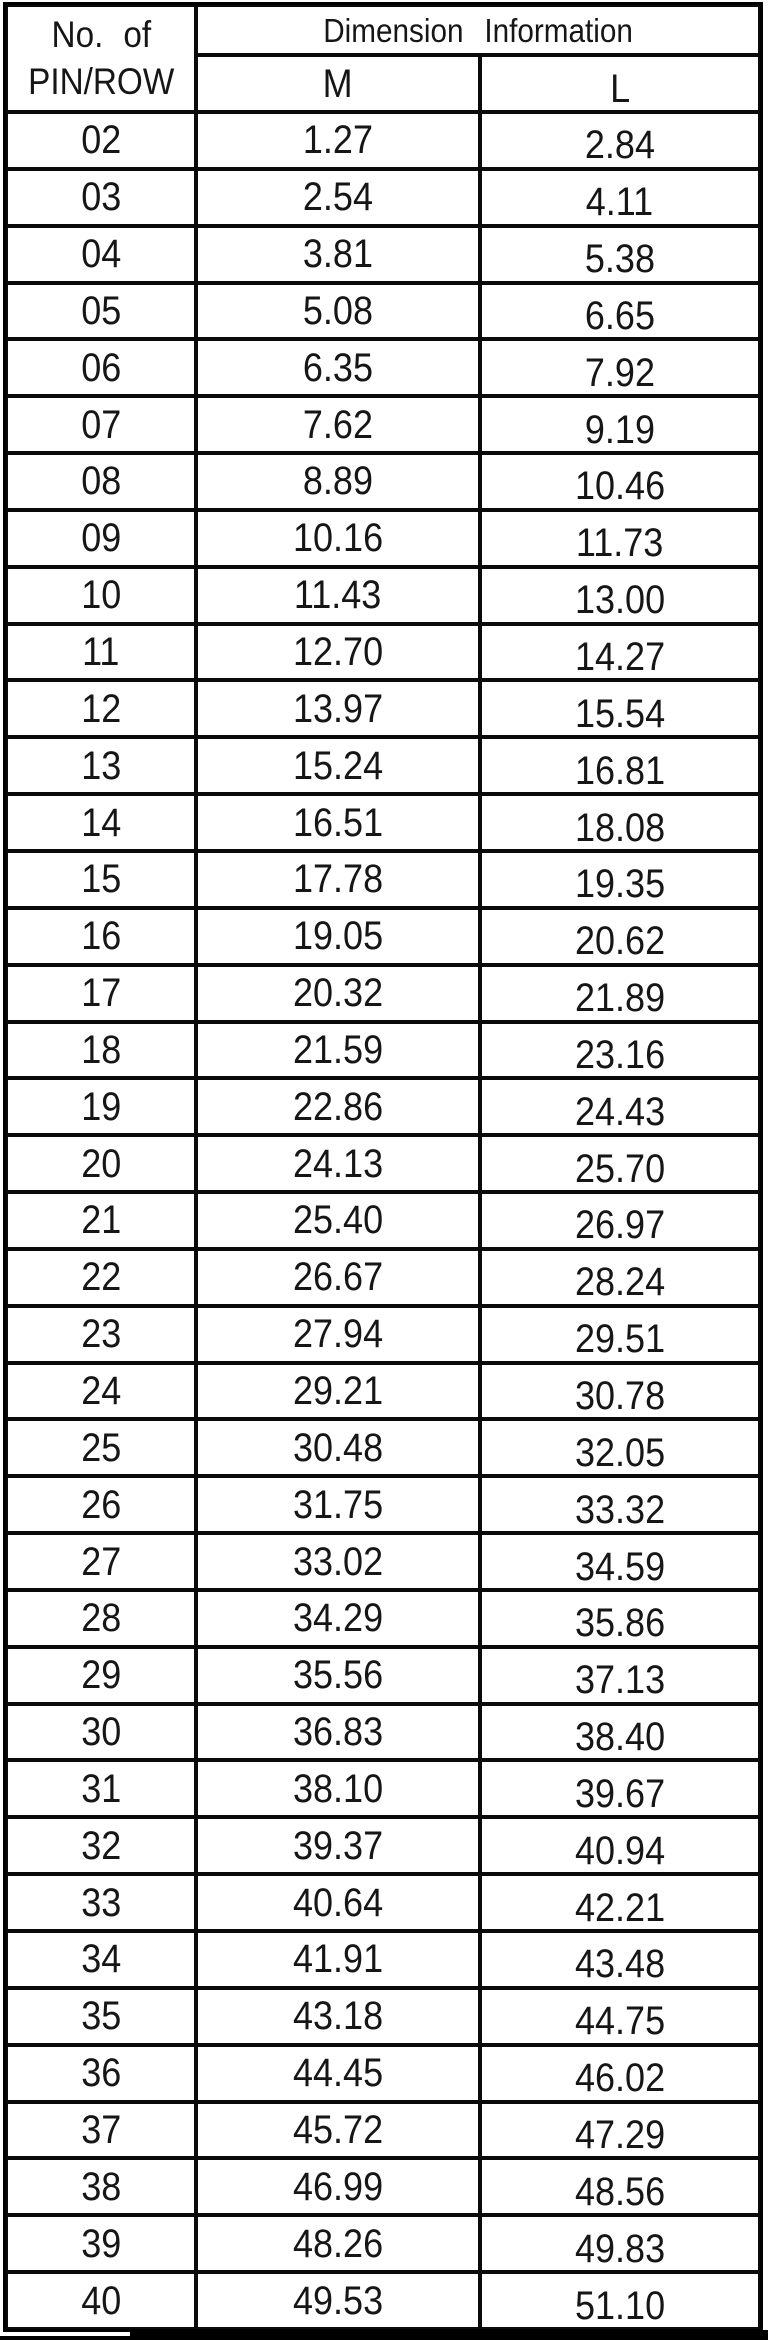  Describe the element at coordinates (338, 1277) in the screenshot. I see `cell-m-value: 26.67` at that location.